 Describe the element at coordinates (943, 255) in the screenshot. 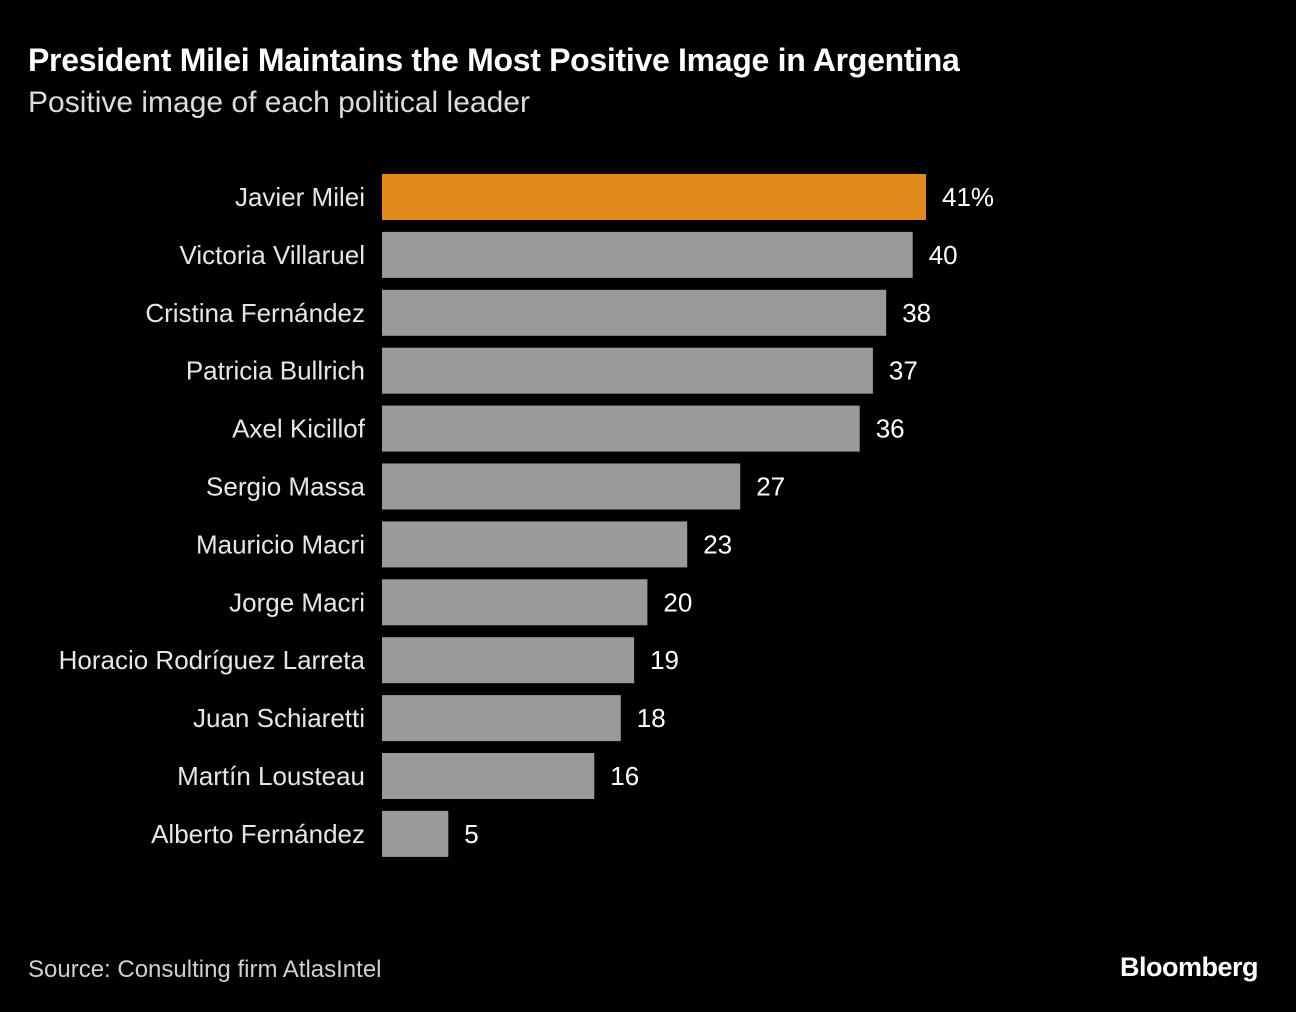

I see `value-label-2: 40` at that location.